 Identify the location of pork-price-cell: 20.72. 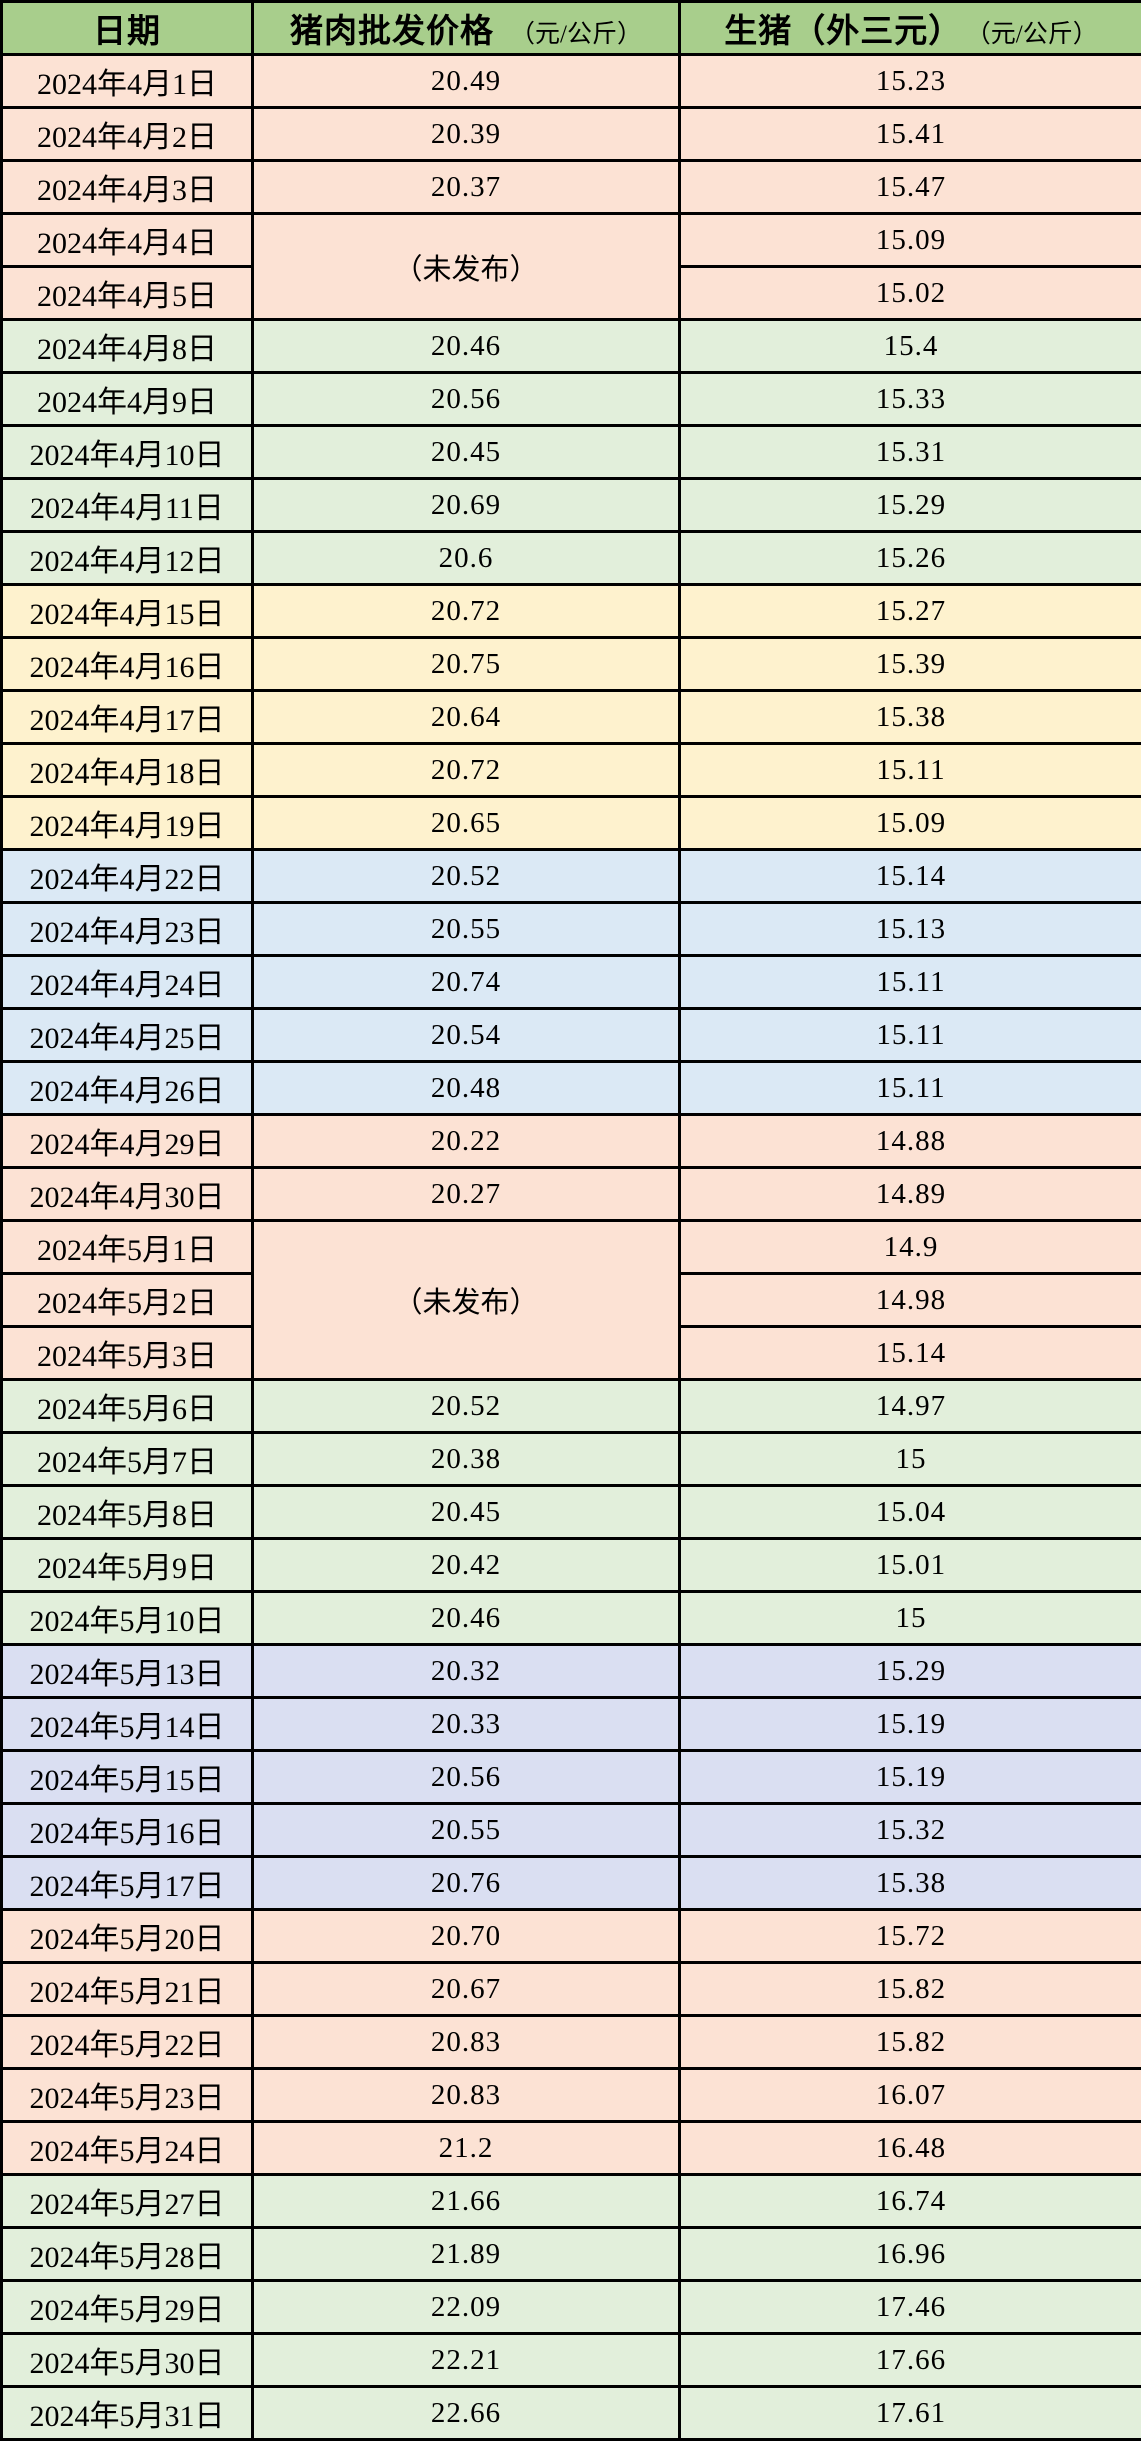
(466, 611).